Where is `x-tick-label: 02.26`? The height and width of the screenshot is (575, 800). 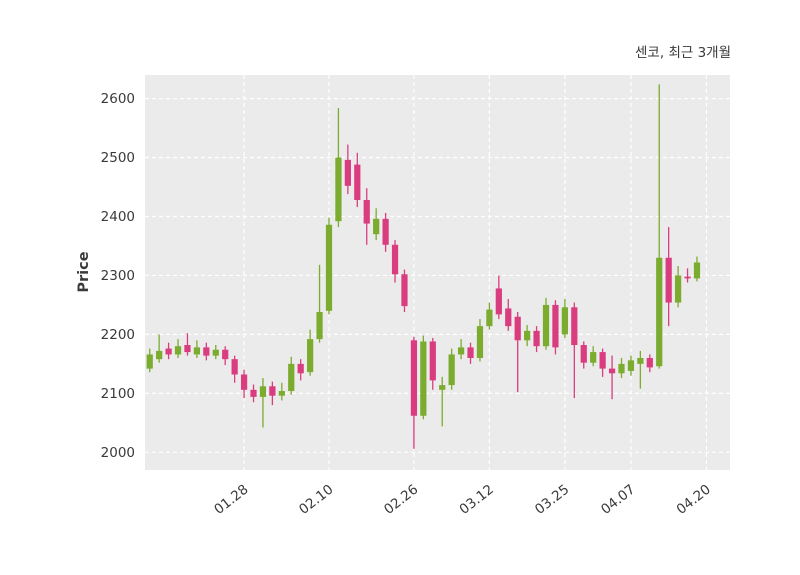
x-tick-label: 02.26 is located at coordinates (401, 500).